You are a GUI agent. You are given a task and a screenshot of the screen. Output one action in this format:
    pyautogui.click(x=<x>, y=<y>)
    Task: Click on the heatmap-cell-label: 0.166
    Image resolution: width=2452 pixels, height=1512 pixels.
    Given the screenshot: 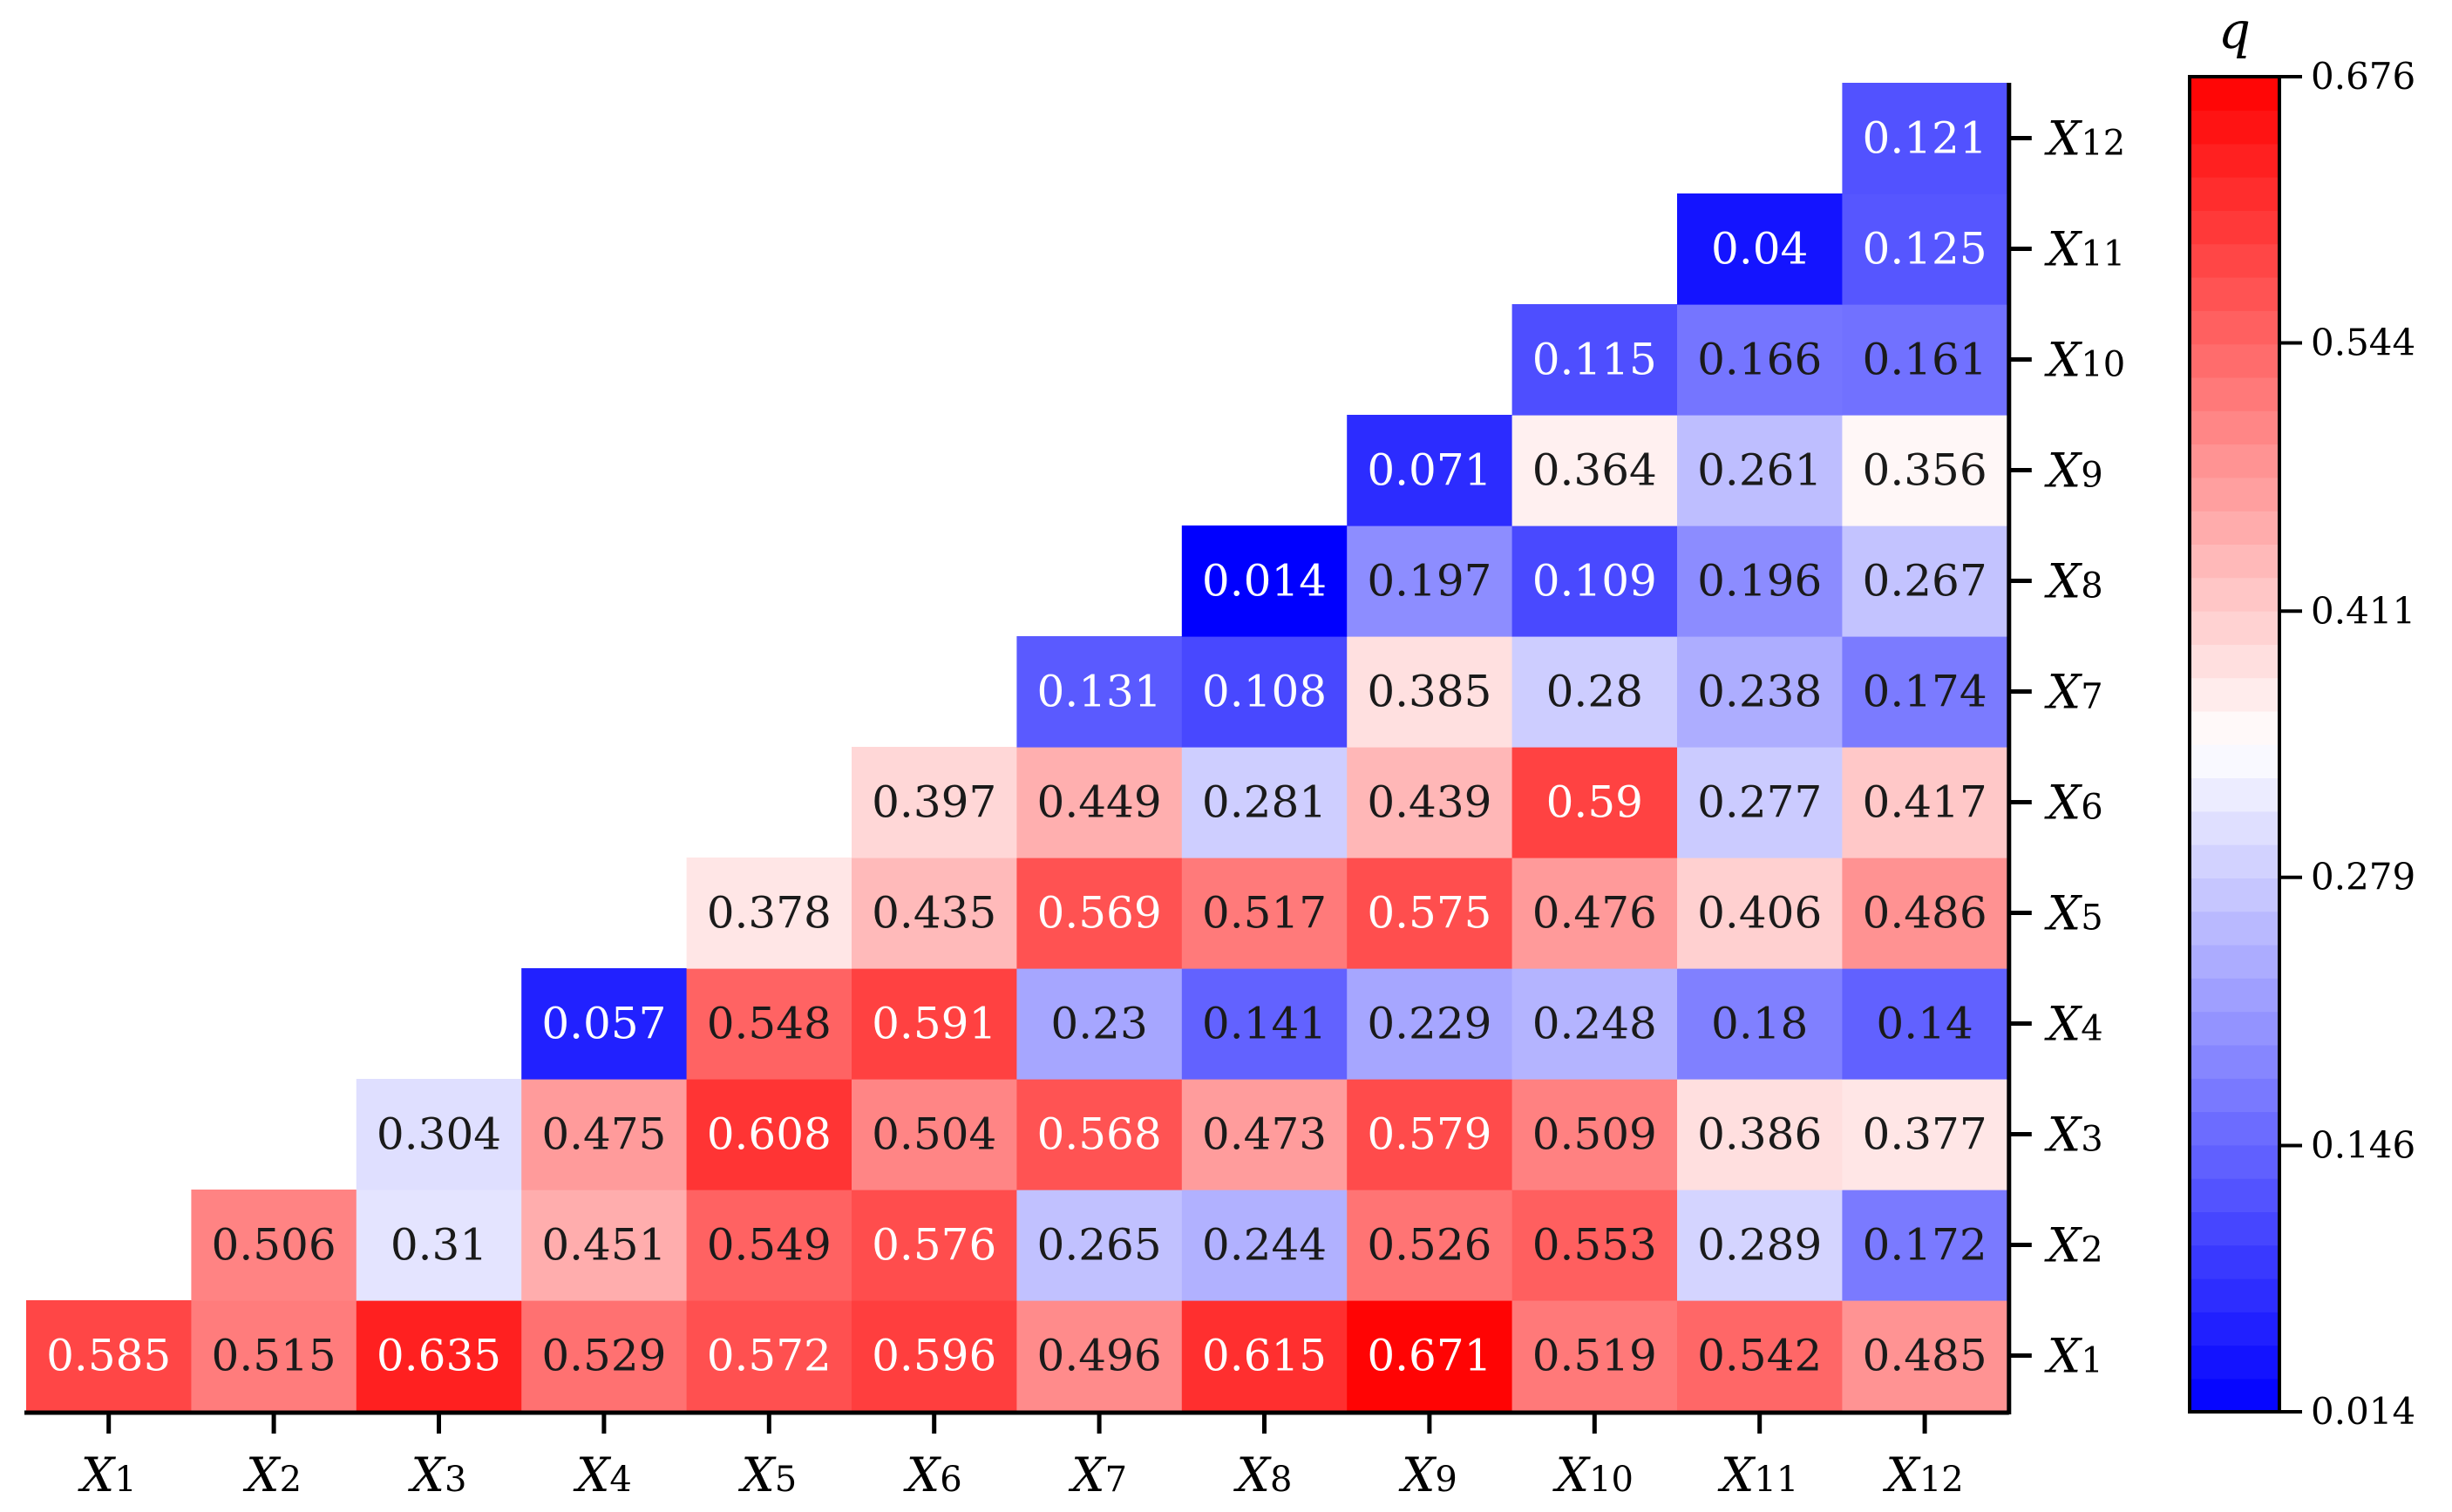 What is the action you would take?
    pyautogui.click(x=1759, y=360)
    